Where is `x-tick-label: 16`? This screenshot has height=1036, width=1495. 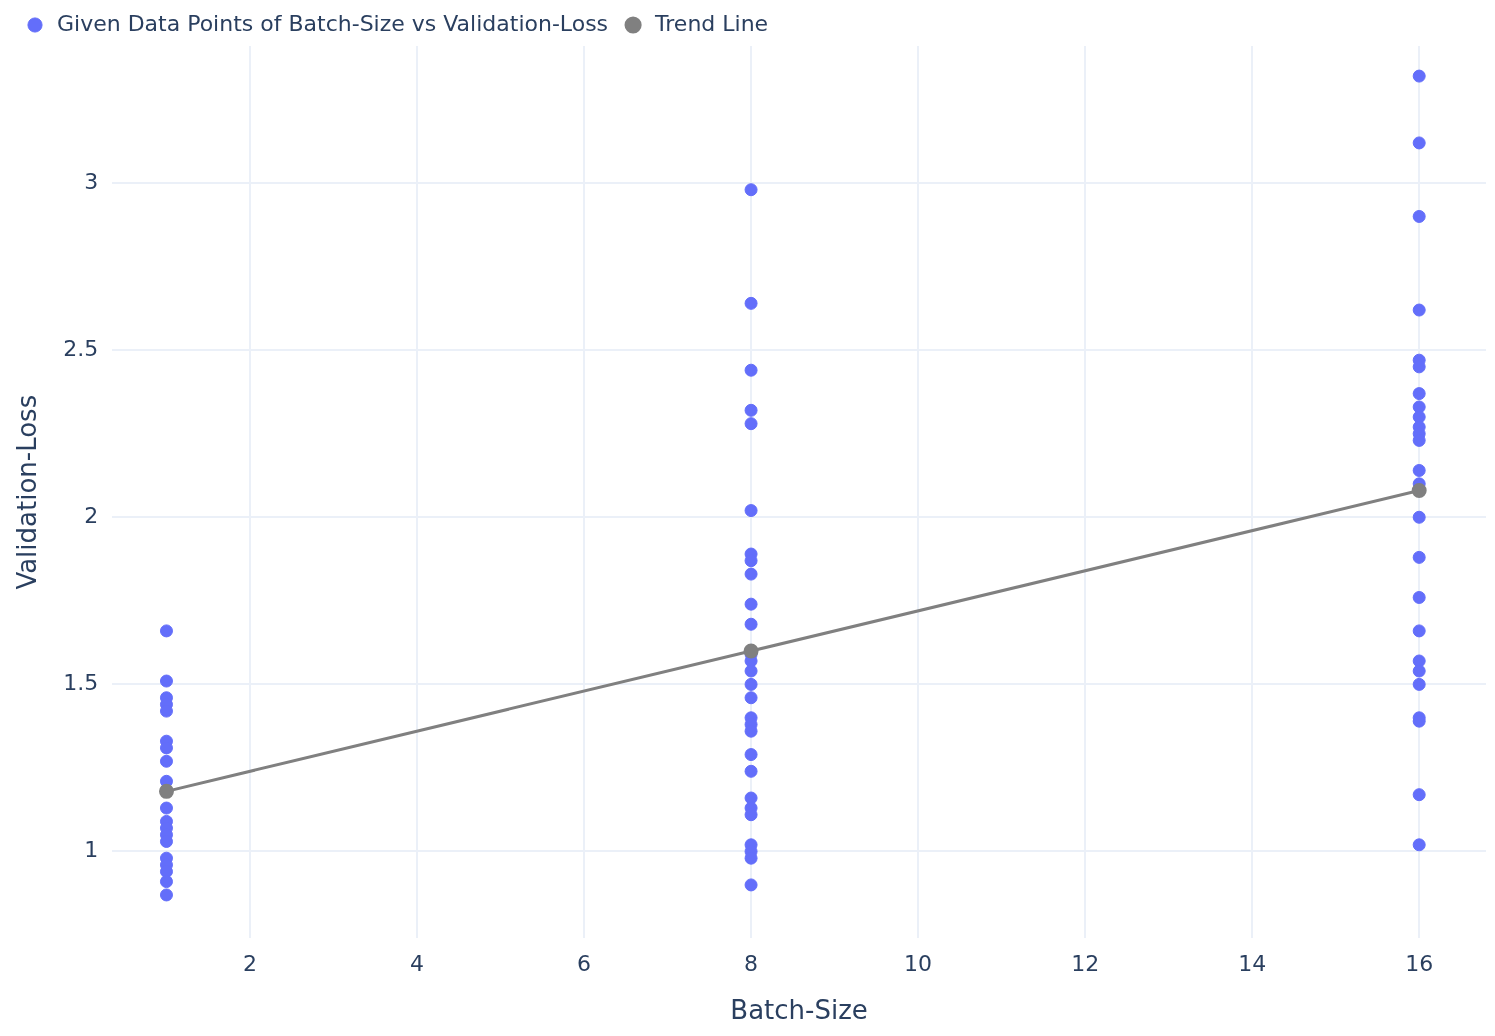
x-tick-label: 16 is located at coordinates (1419, 964).